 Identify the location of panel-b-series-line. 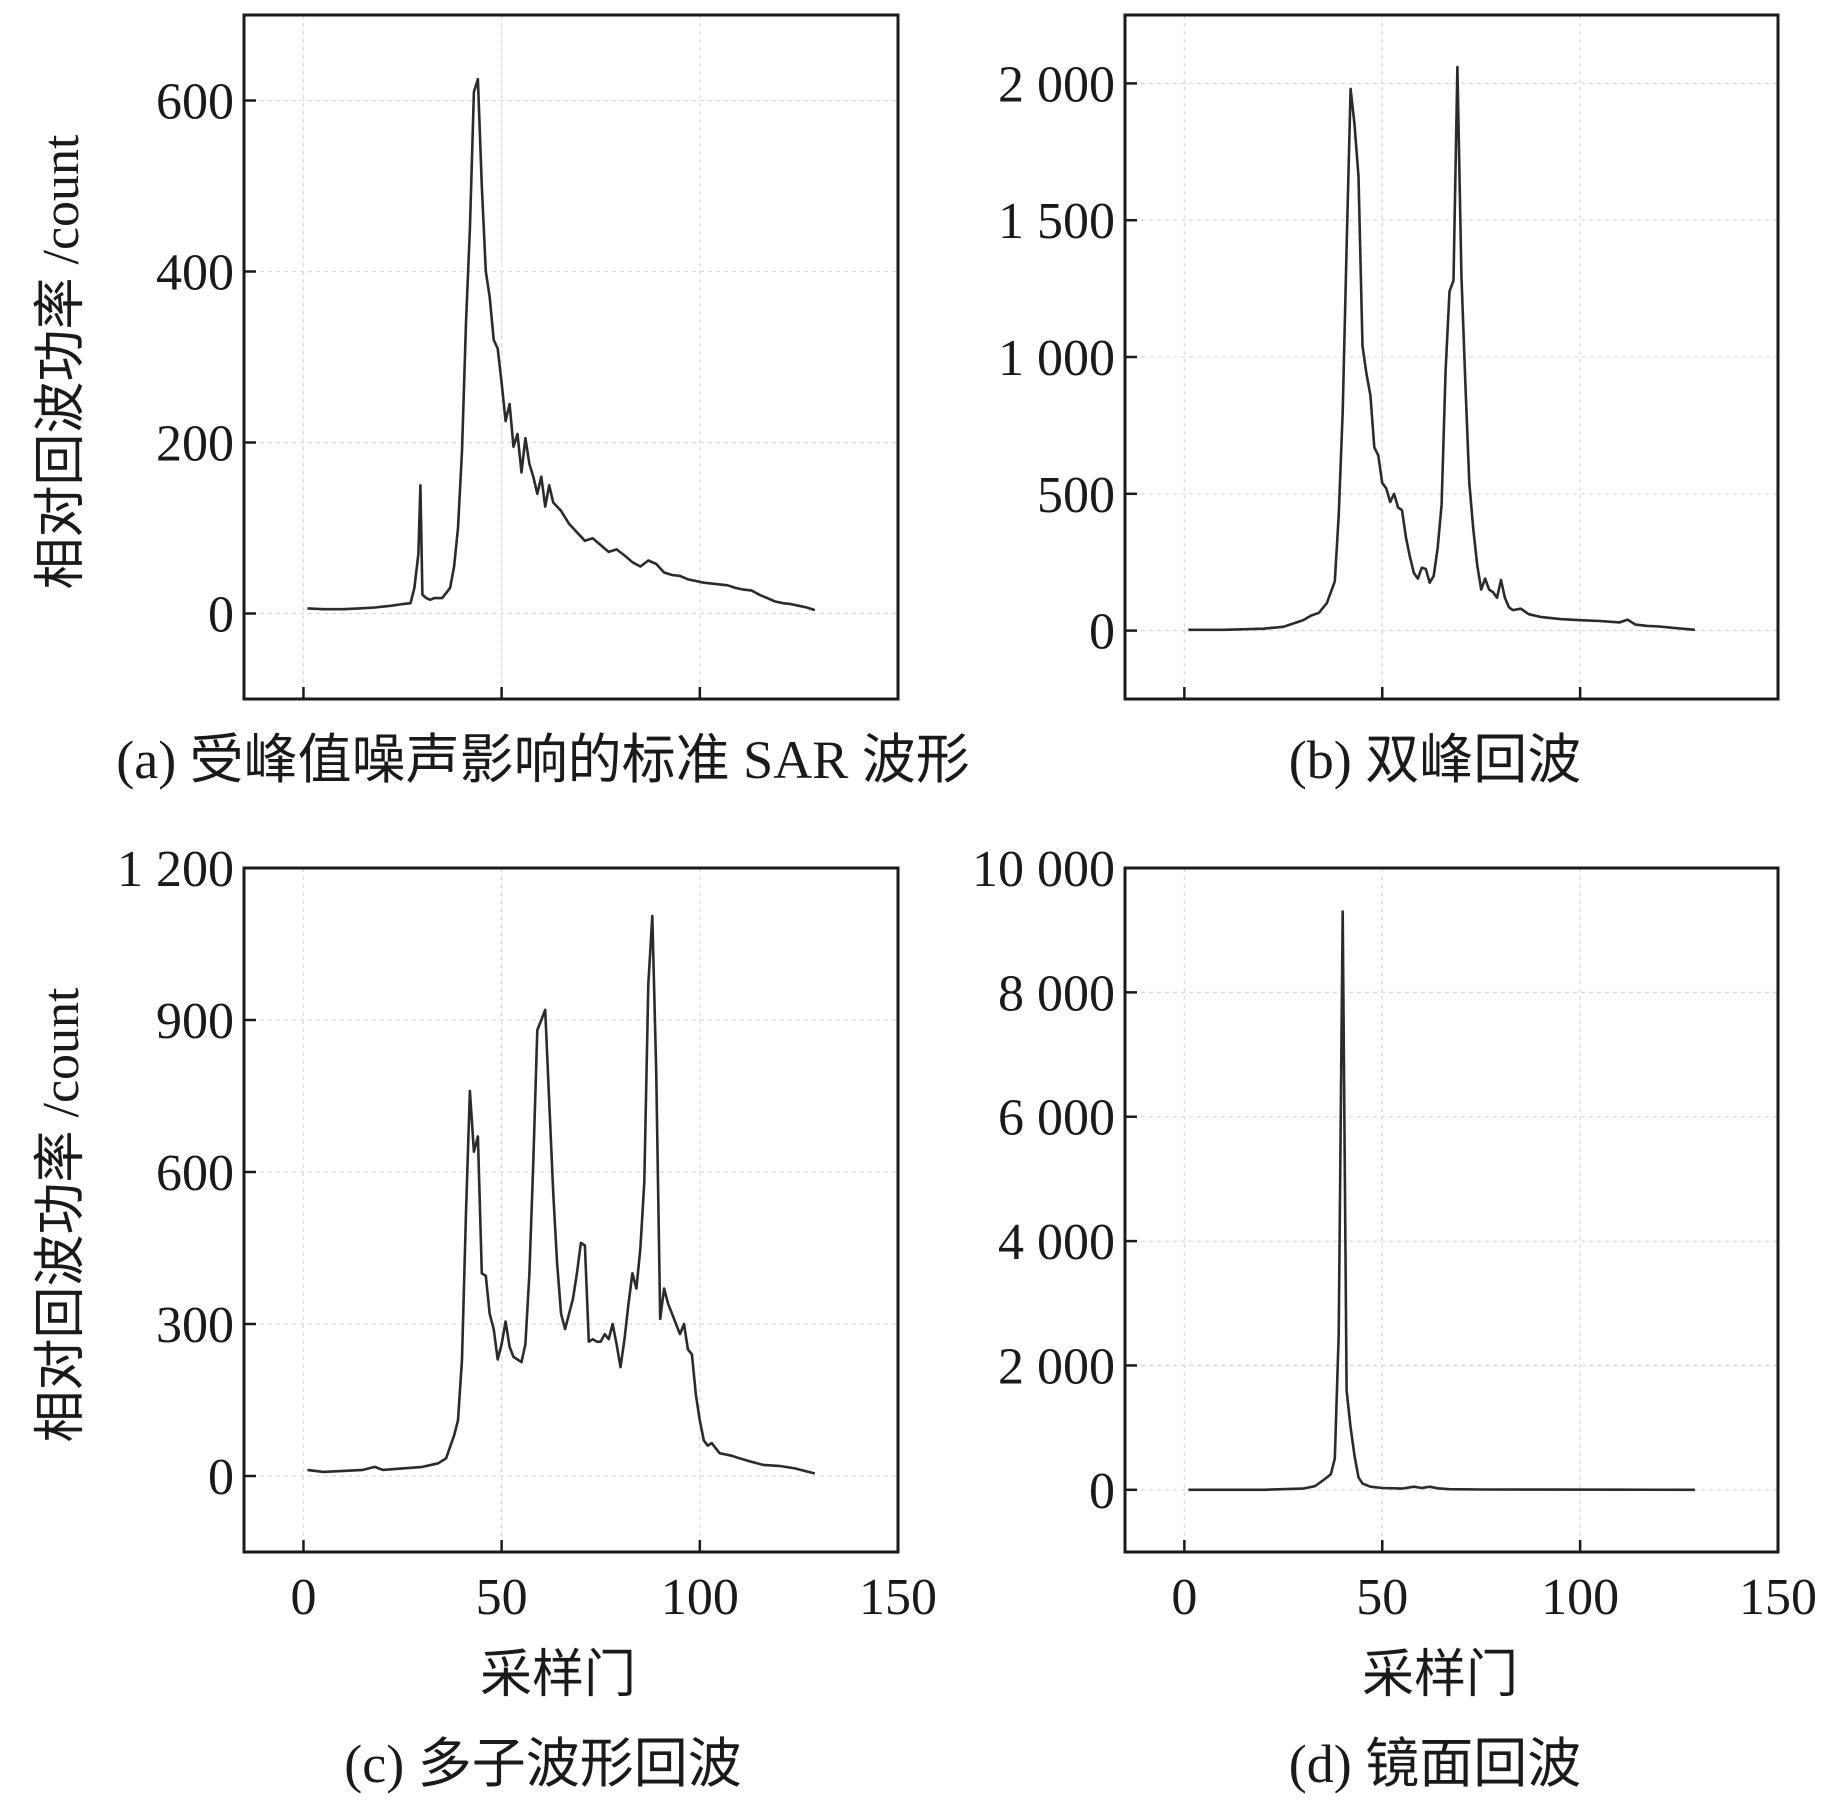
(1442, 348).